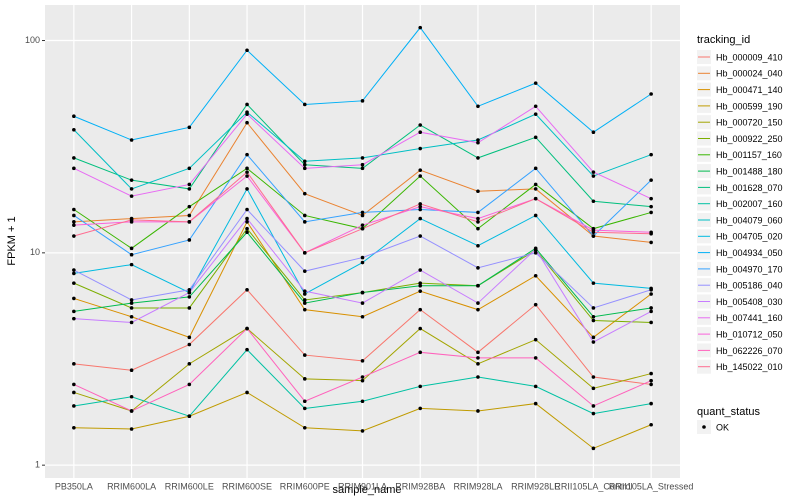 This screenshot has height=500, width=800. I want to click on legend-label: Hb_005186_040, so click(749, 286).